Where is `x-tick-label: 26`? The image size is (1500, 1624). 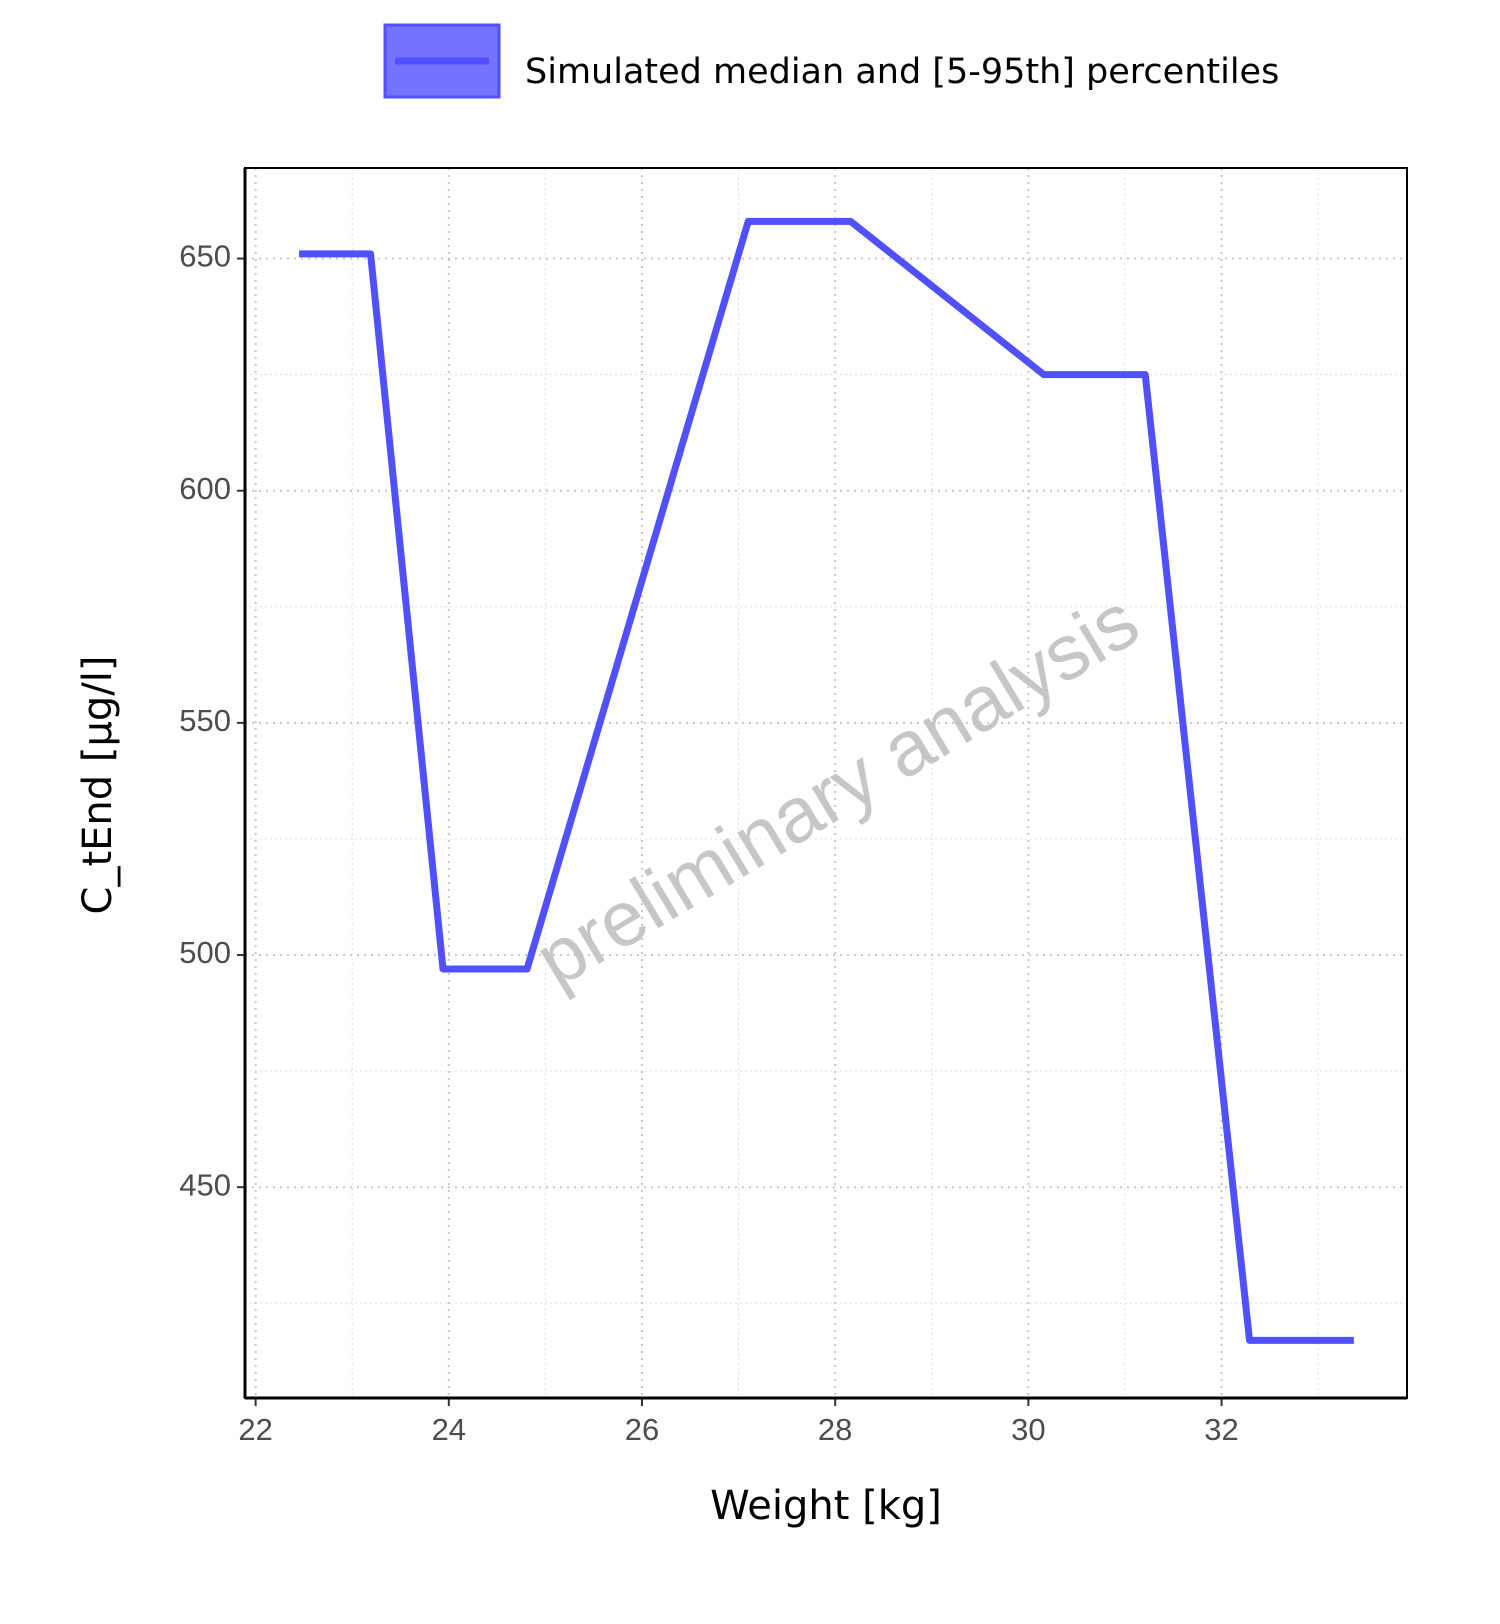
x-tick-label: 26 is located at coordinates (642, 1429).